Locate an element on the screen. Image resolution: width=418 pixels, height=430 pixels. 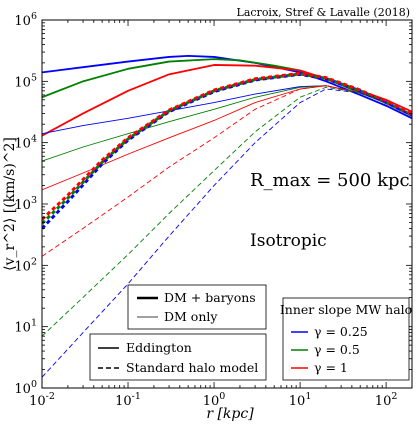
credit-label: Lacroix, Stref & Lavalle (2018) is located at coordinates (323, 12).